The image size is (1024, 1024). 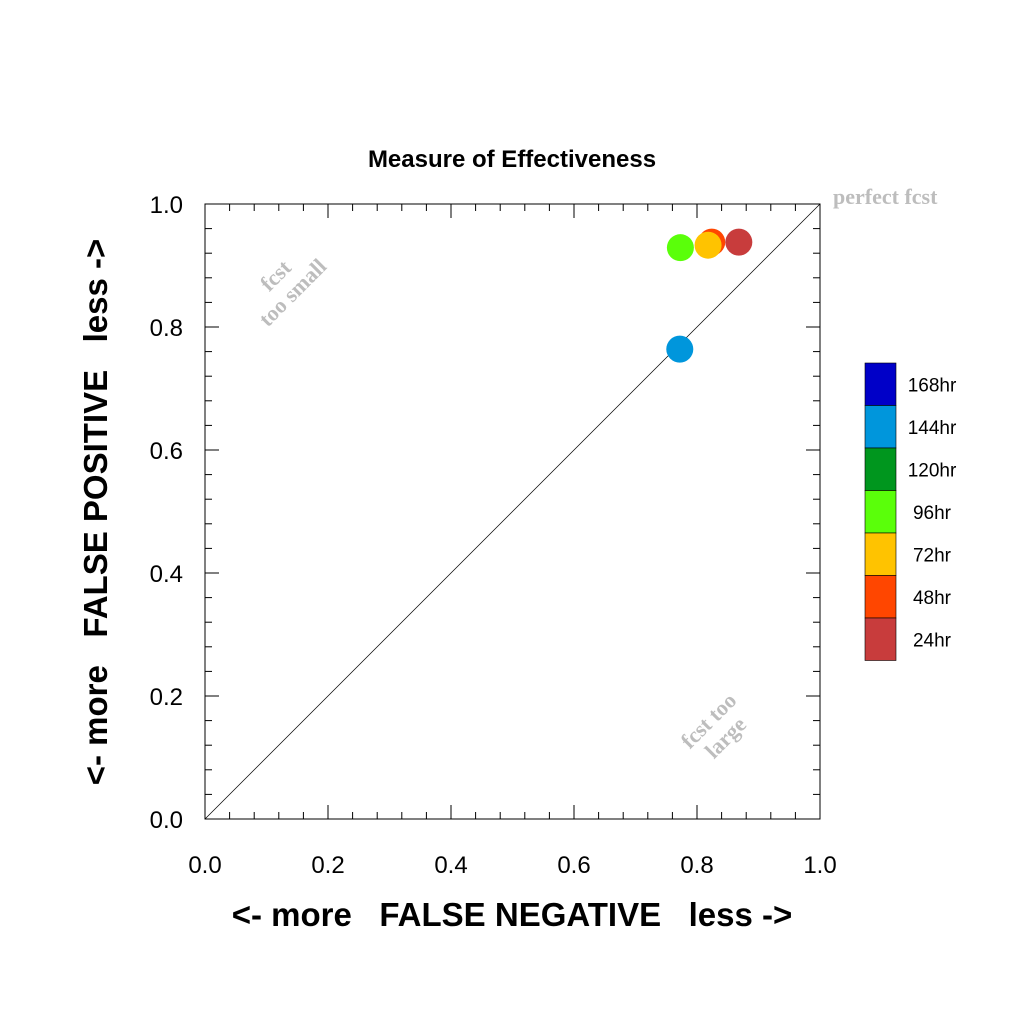 I want to click on legend-swatch-168hr, so click(x=880, y=384).